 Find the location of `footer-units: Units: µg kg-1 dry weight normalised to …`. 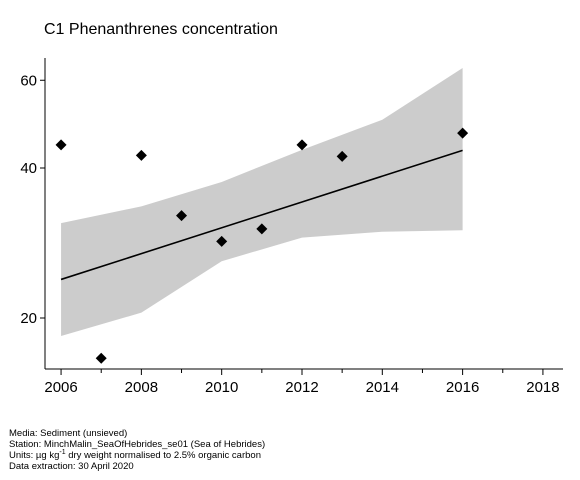

footer-units: Units: µg kg-1 dry weight normalised to … is located at coordinates (137, 454).